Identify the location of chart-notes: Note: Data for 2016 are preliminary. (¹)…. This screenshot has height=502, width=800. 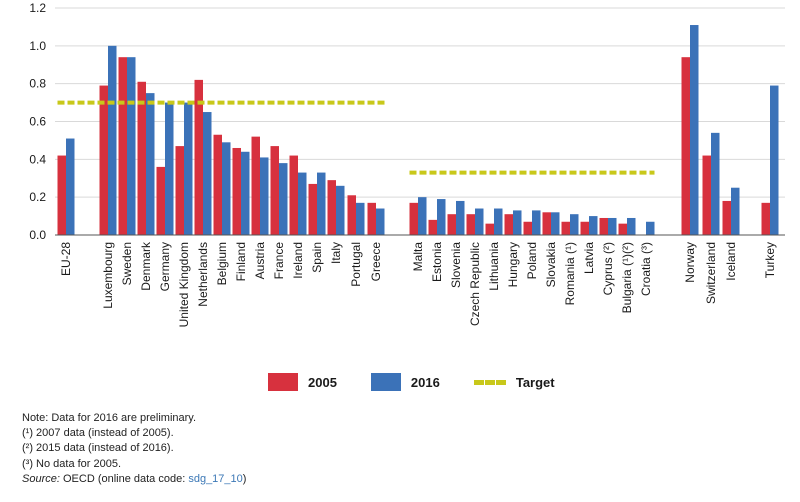
(134, 449).